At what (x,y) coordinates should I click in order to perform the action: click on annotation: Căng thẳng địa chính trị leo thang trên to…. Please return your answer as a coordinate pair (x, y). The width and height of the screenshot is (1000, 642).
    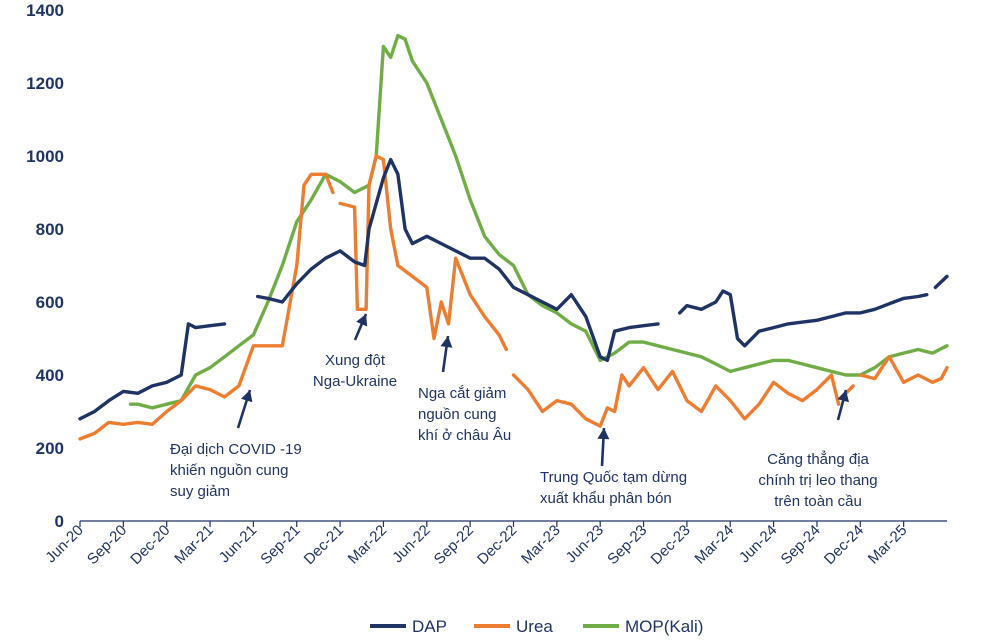
    Looking at the image, I should click on (818, 449).